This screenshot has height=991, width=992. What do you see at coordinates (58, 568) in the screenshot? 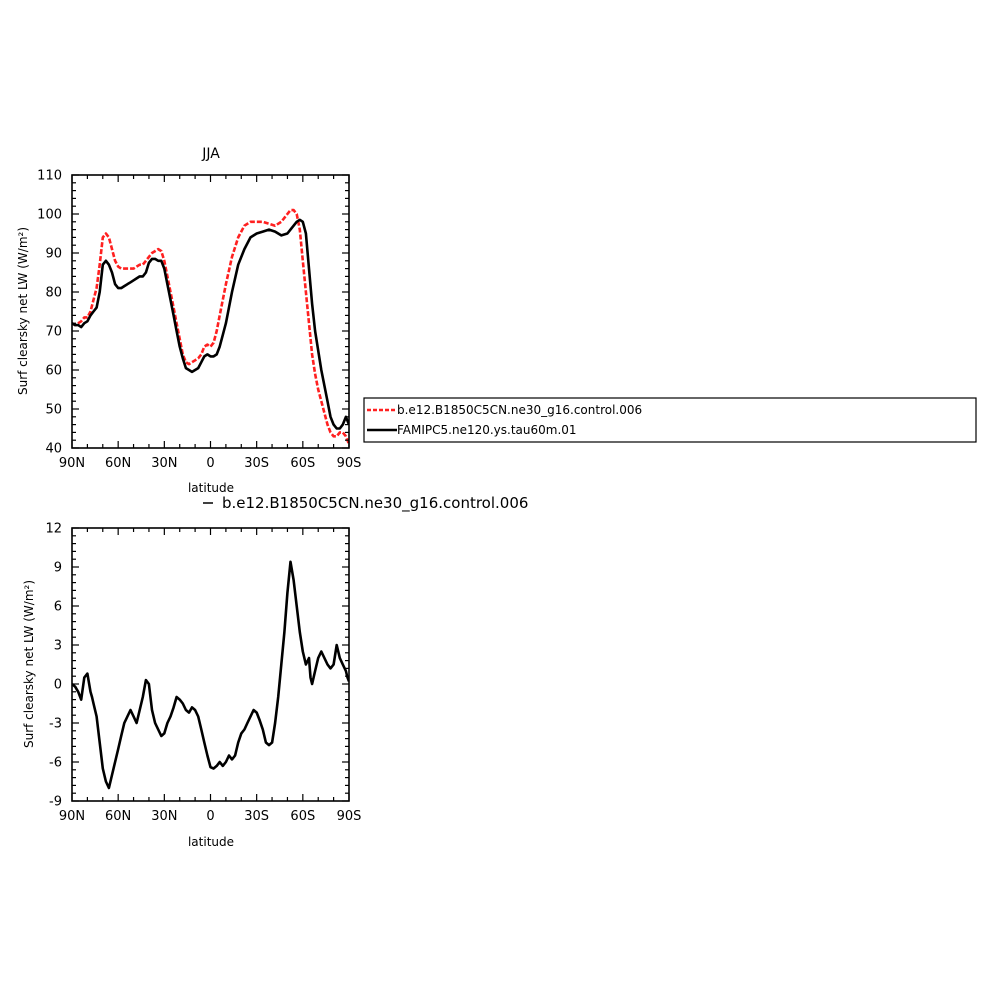
I see `bottom-y-tick-label: 9` at bounding box center [58, 568].